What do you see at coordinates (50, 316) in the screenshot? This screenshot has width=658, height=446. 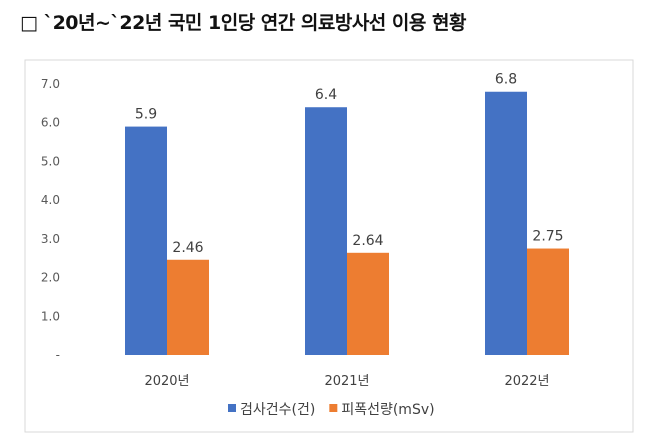 I see `y-tick-label: 1.0` at bounding box center [50, 316].